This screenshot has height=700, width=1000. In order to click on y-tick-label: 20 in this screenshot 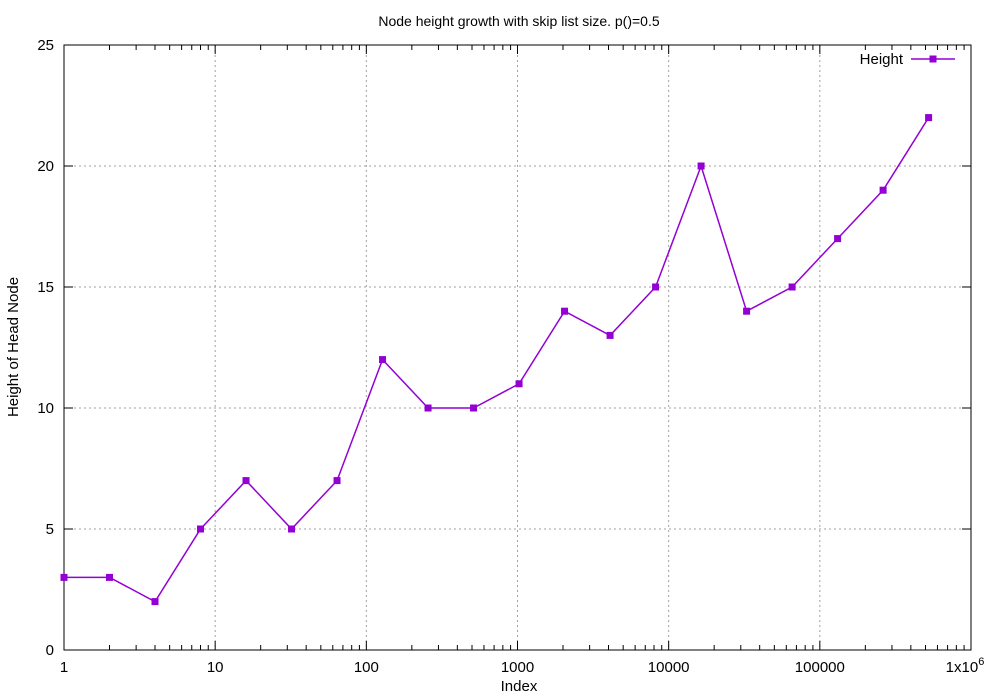, I will do `click(45, 166)`.